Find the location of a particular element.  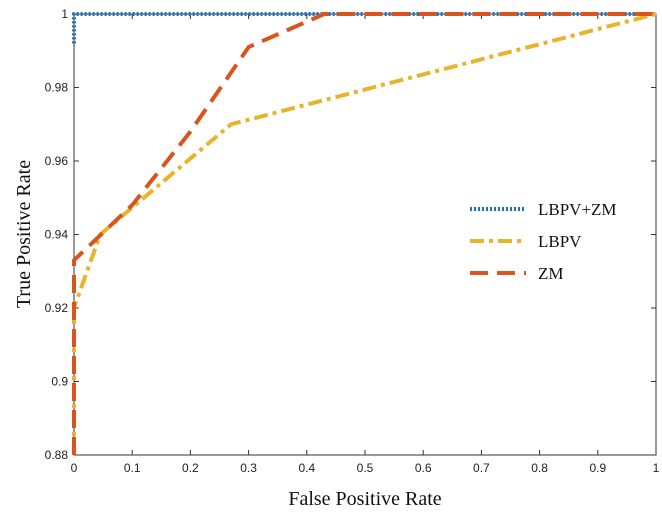

legend-label: ZM is located at coordinates (551, 273).